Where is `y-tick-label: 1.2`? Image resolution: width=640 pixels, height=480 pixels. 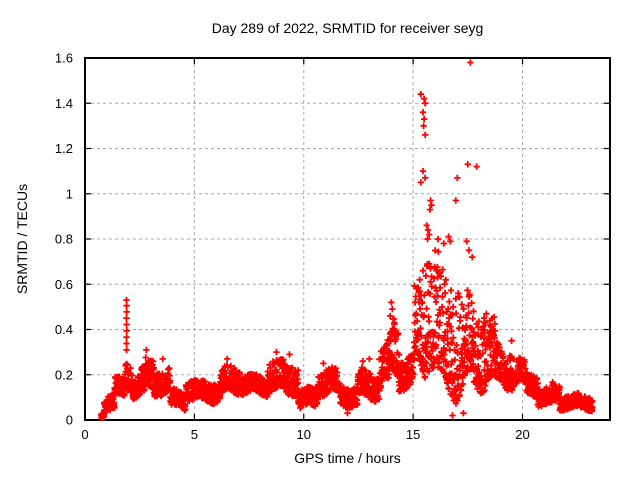
y-tick-label: 1.2 is located at coordinates (64, 148).